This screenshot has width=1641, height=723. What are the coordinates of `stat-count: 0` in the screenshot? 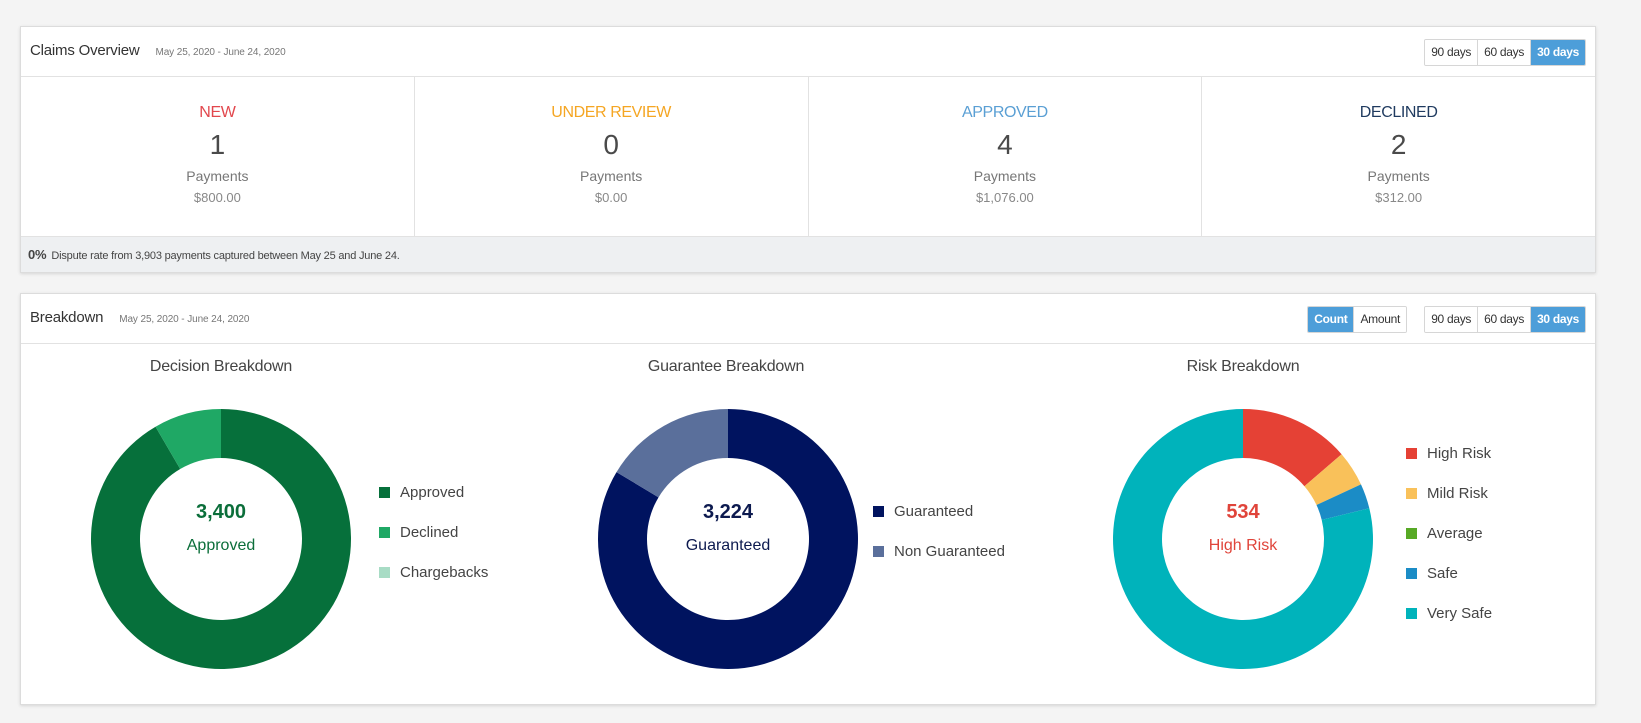 It's located at (611, 144).